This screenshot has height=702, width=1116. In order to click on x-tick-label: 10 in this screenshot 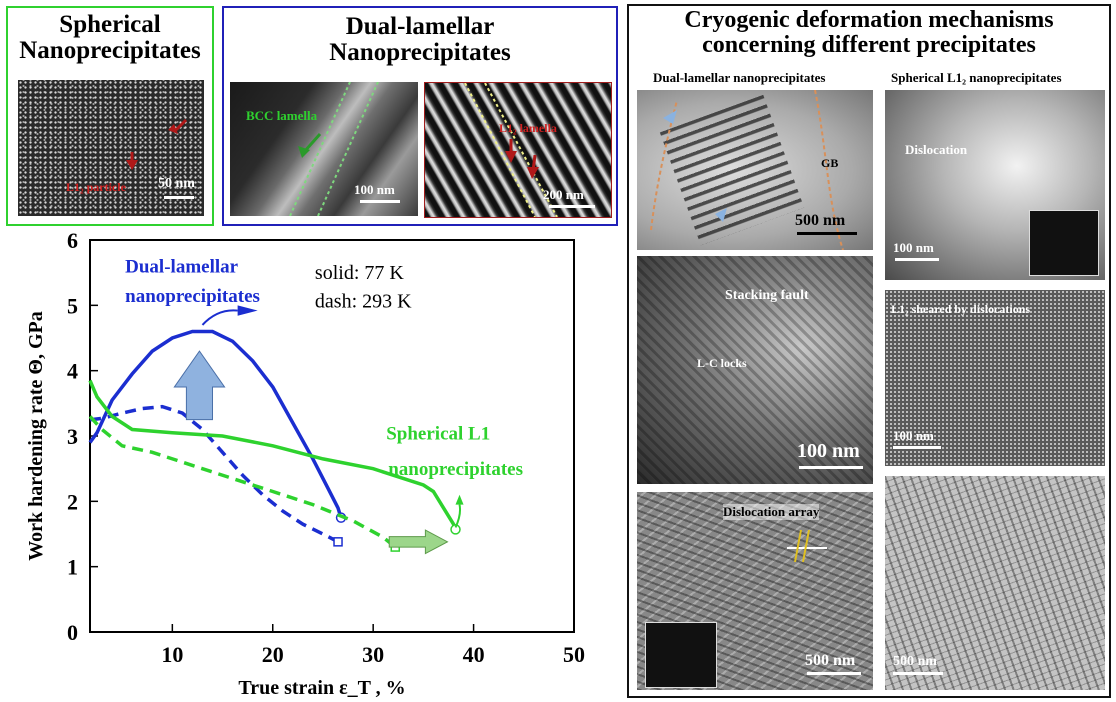, I will do `click(172, 654)`.